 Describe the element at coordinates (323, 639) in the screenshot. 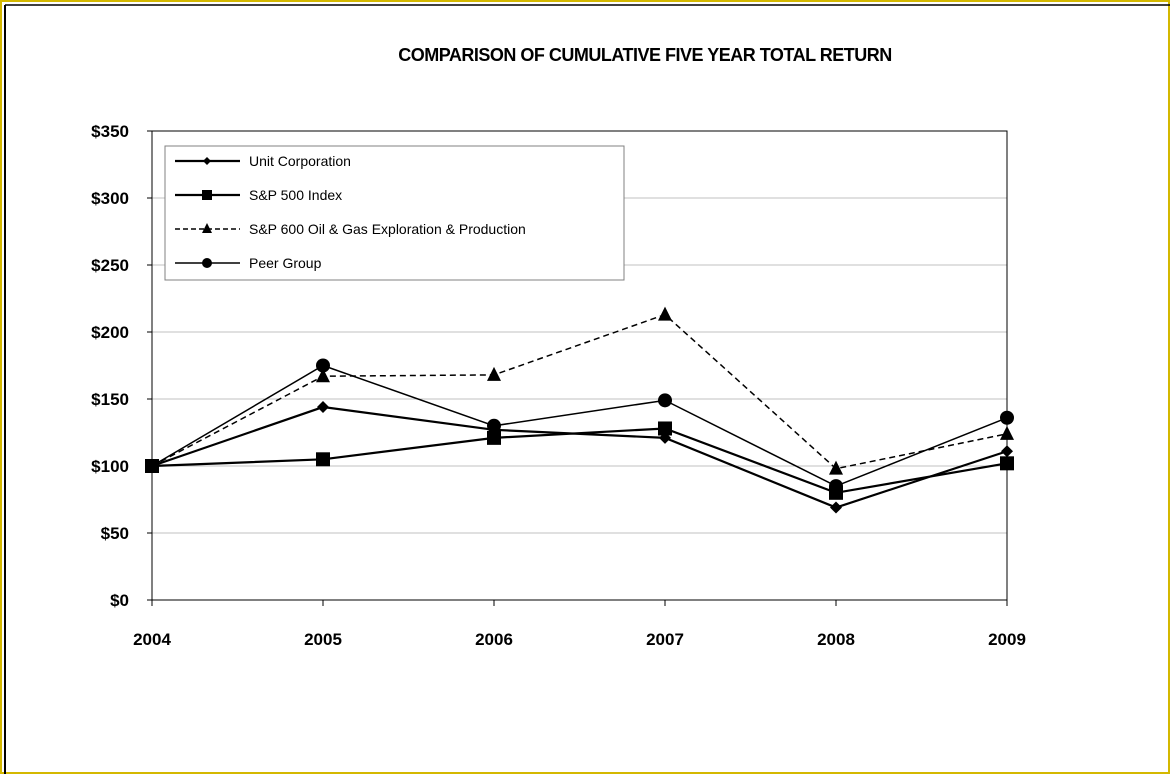

I see `x-tick-label: 2005` at that location.